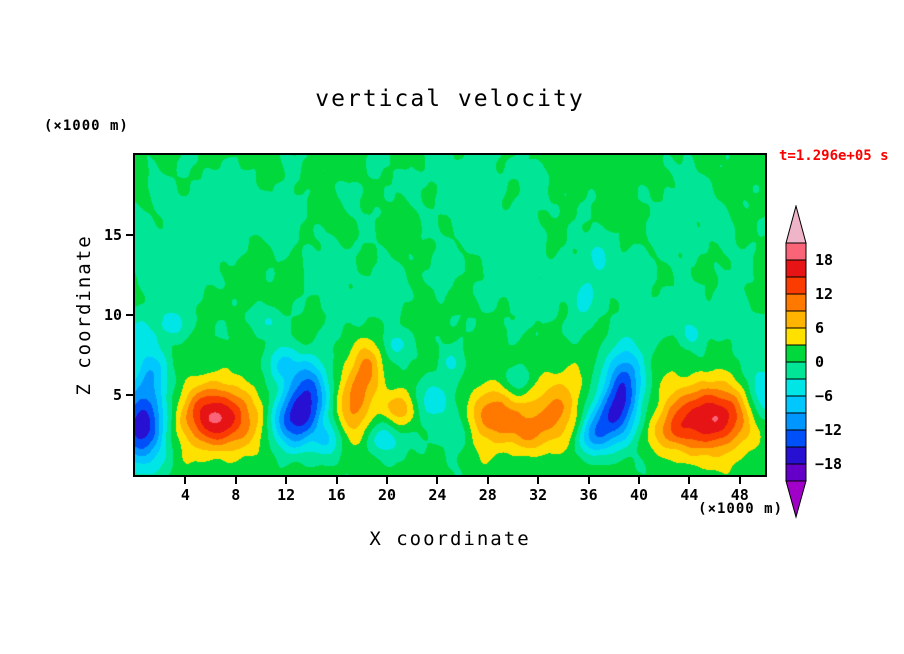 The height and width of the screenshot is (654, 904). I want to click on x-axis-unit-label: (×1000 m), so click(740, 509).